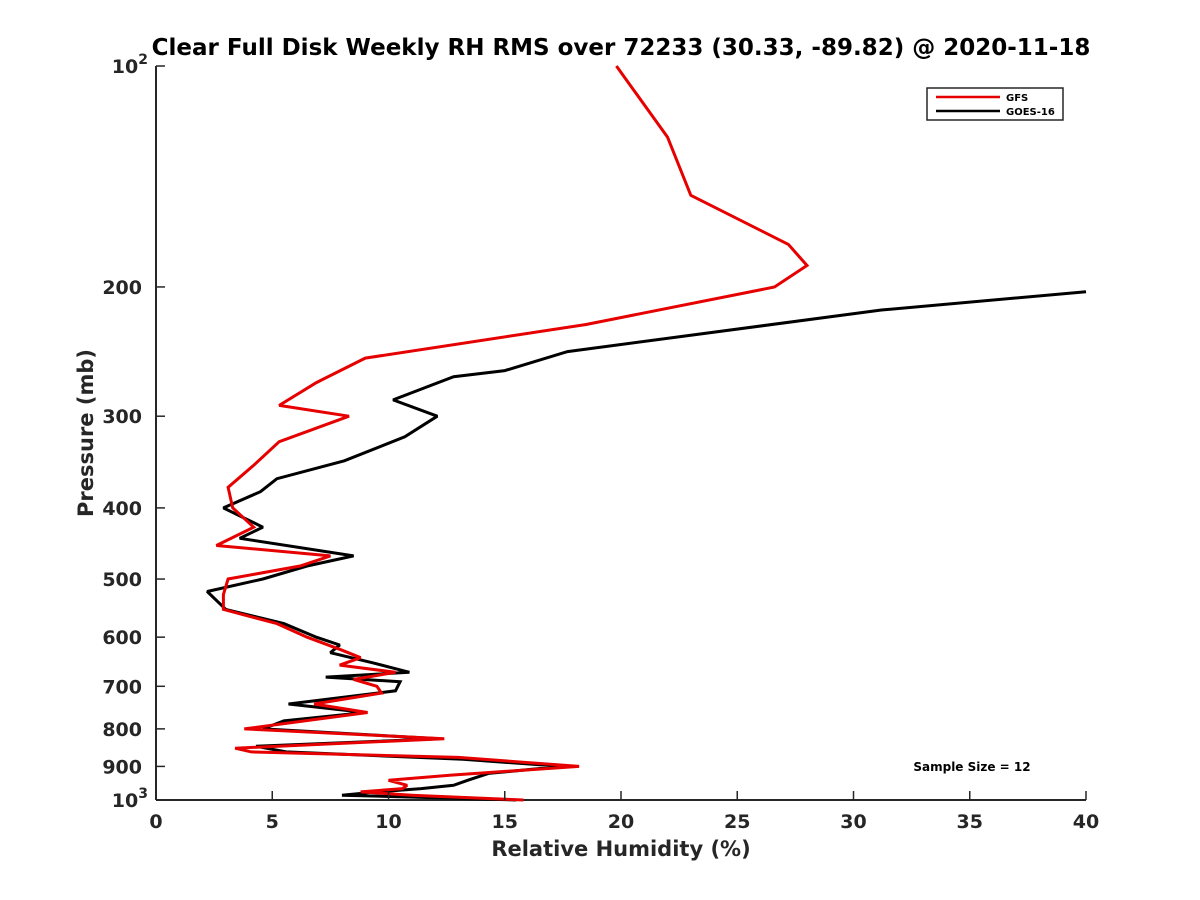 The height and width of the screenshot is (900, 1200). I want to click on legend-label-goes-16: GOES-16, so click(1030, 112).